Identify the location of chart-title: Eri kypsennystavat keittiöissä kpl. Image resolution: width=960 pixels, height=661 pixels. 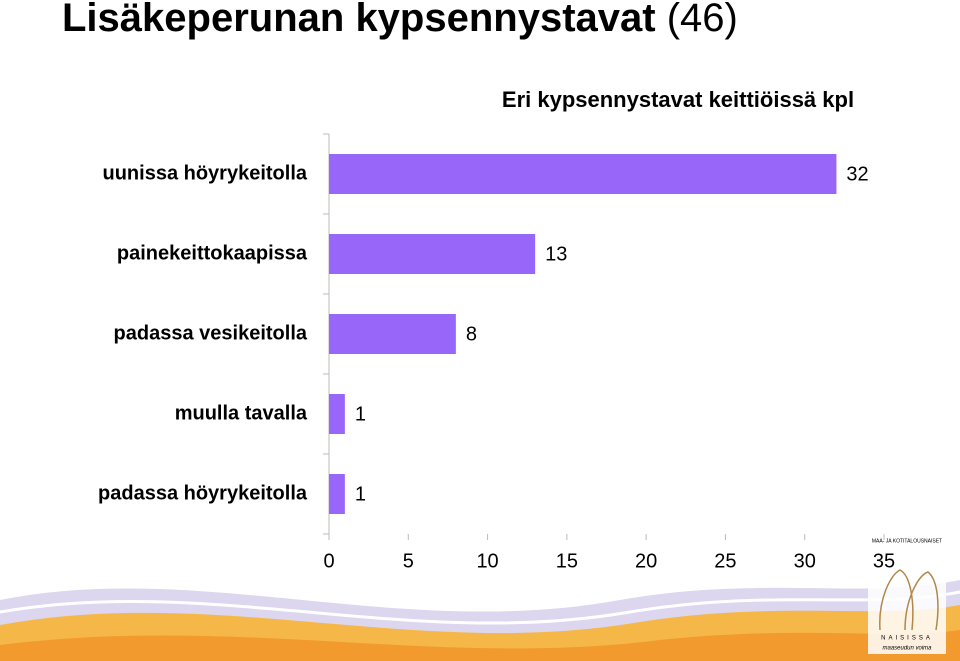
(678, 99).